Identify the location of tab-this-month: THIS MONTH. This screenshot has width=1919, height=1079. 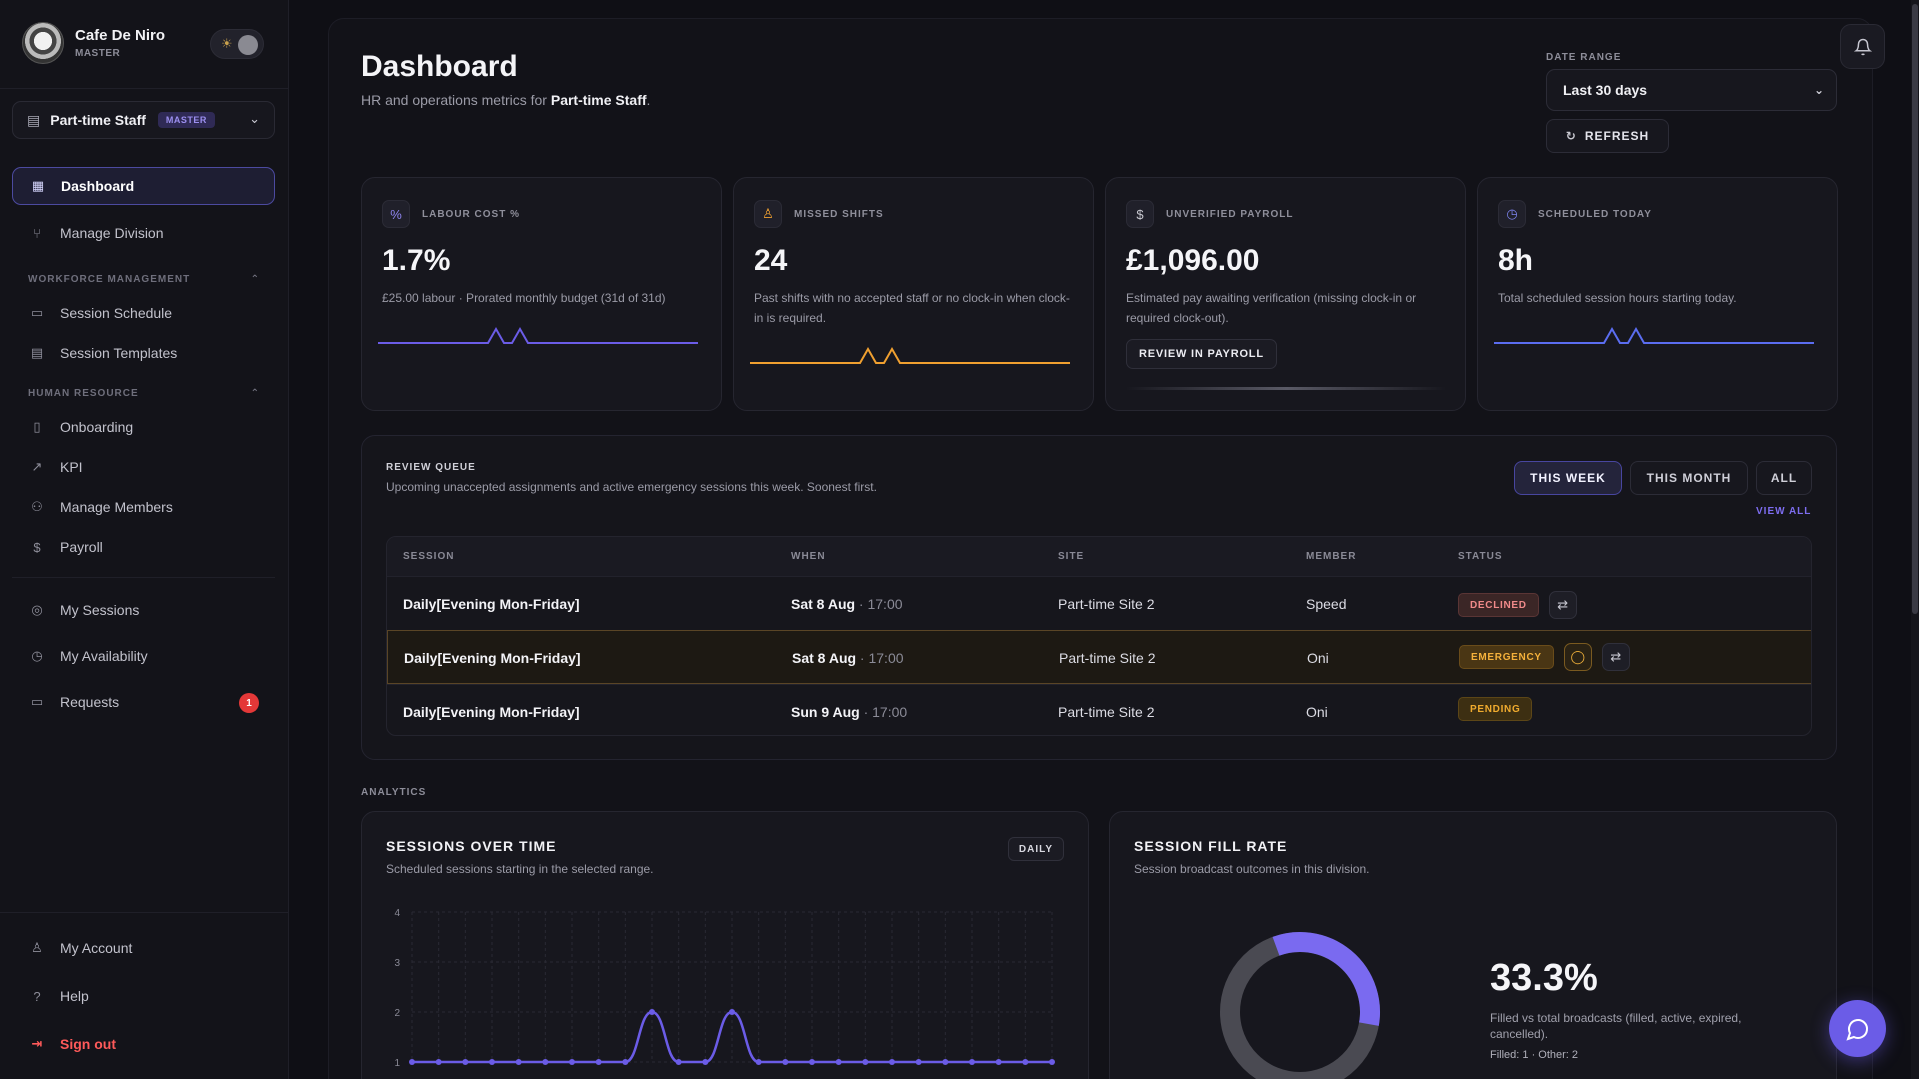
(1689, 478).